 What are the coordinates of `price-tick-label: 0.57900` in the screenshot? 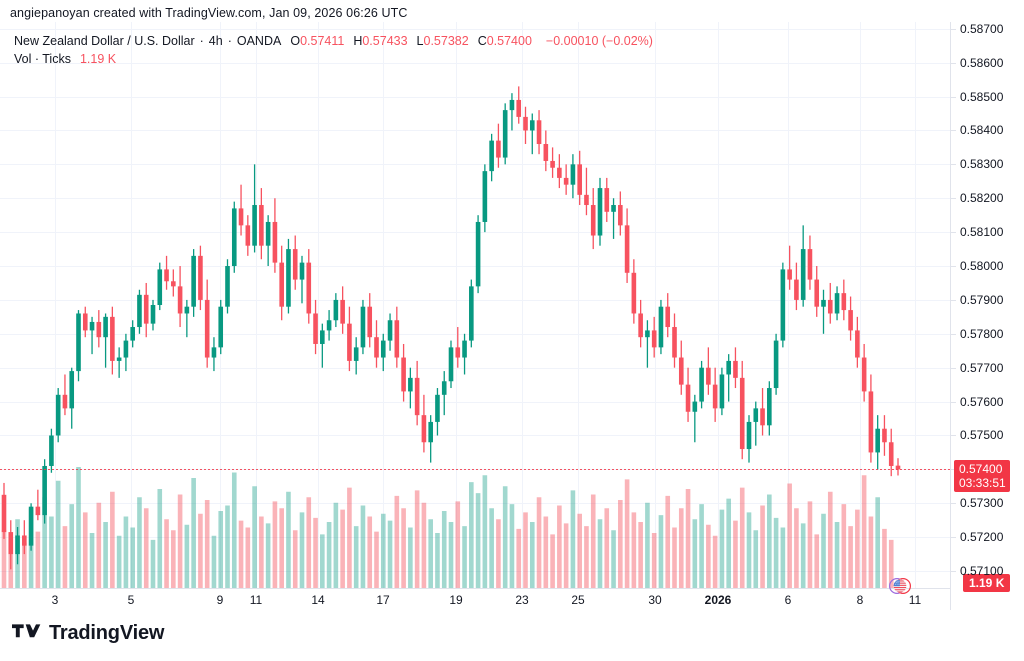 It's located at (982, 299).